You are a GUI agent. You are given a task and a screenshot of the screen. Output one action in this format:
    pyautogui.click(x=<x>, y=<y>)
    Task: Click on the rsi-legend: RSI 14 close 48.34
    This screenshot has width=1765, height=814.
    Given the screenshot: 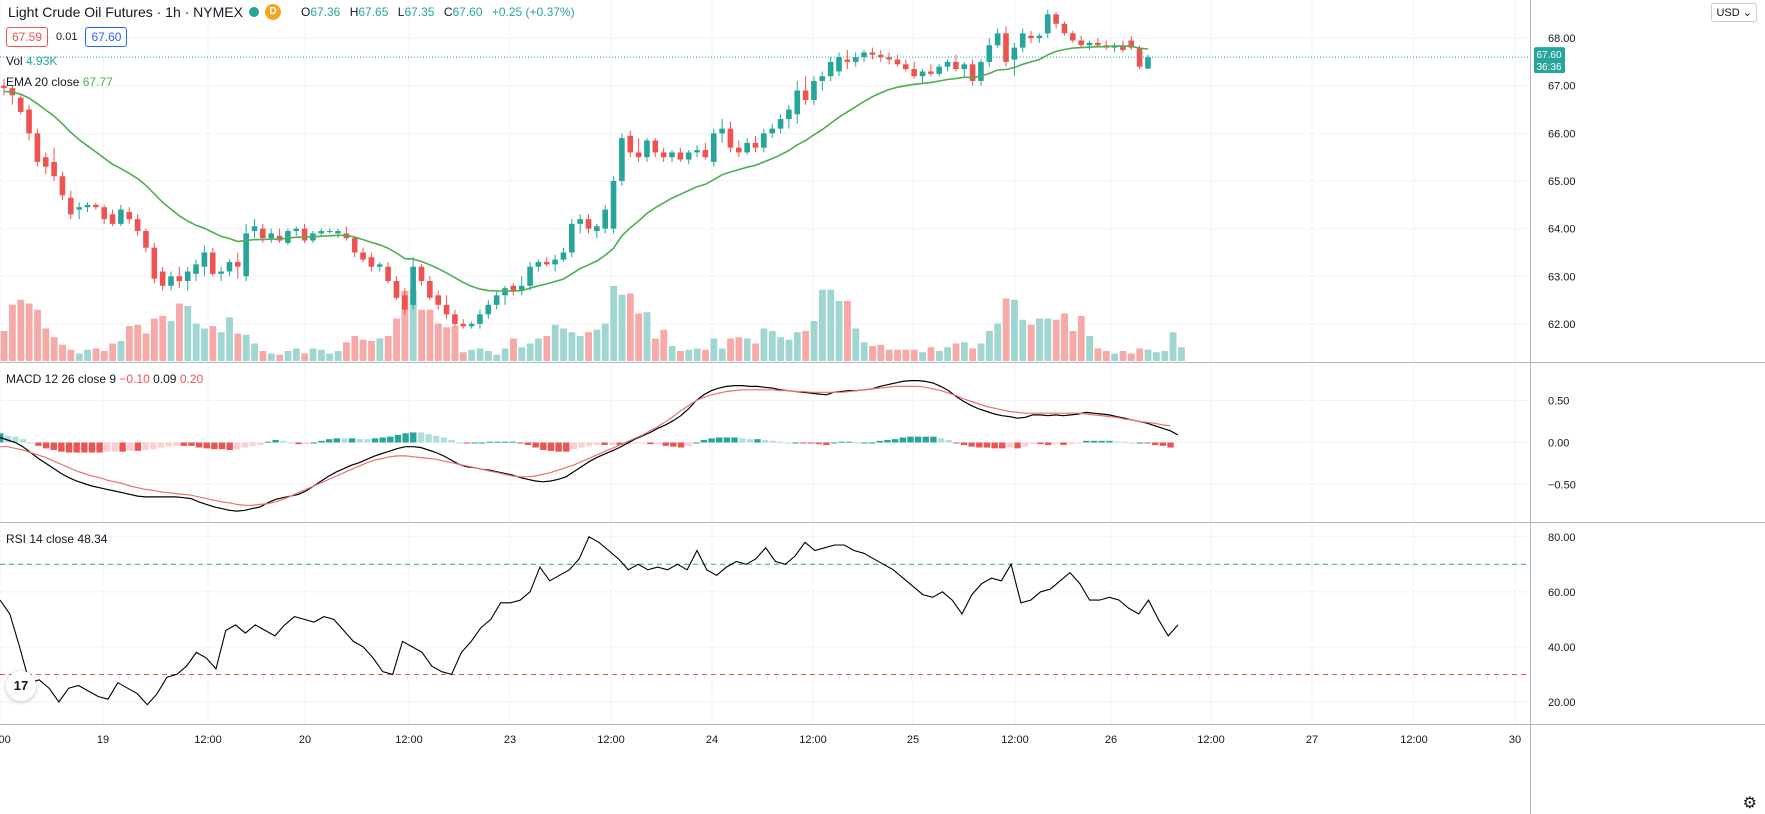 What is the action you would take?
    pyautogui.click(x=56, y=539)
    